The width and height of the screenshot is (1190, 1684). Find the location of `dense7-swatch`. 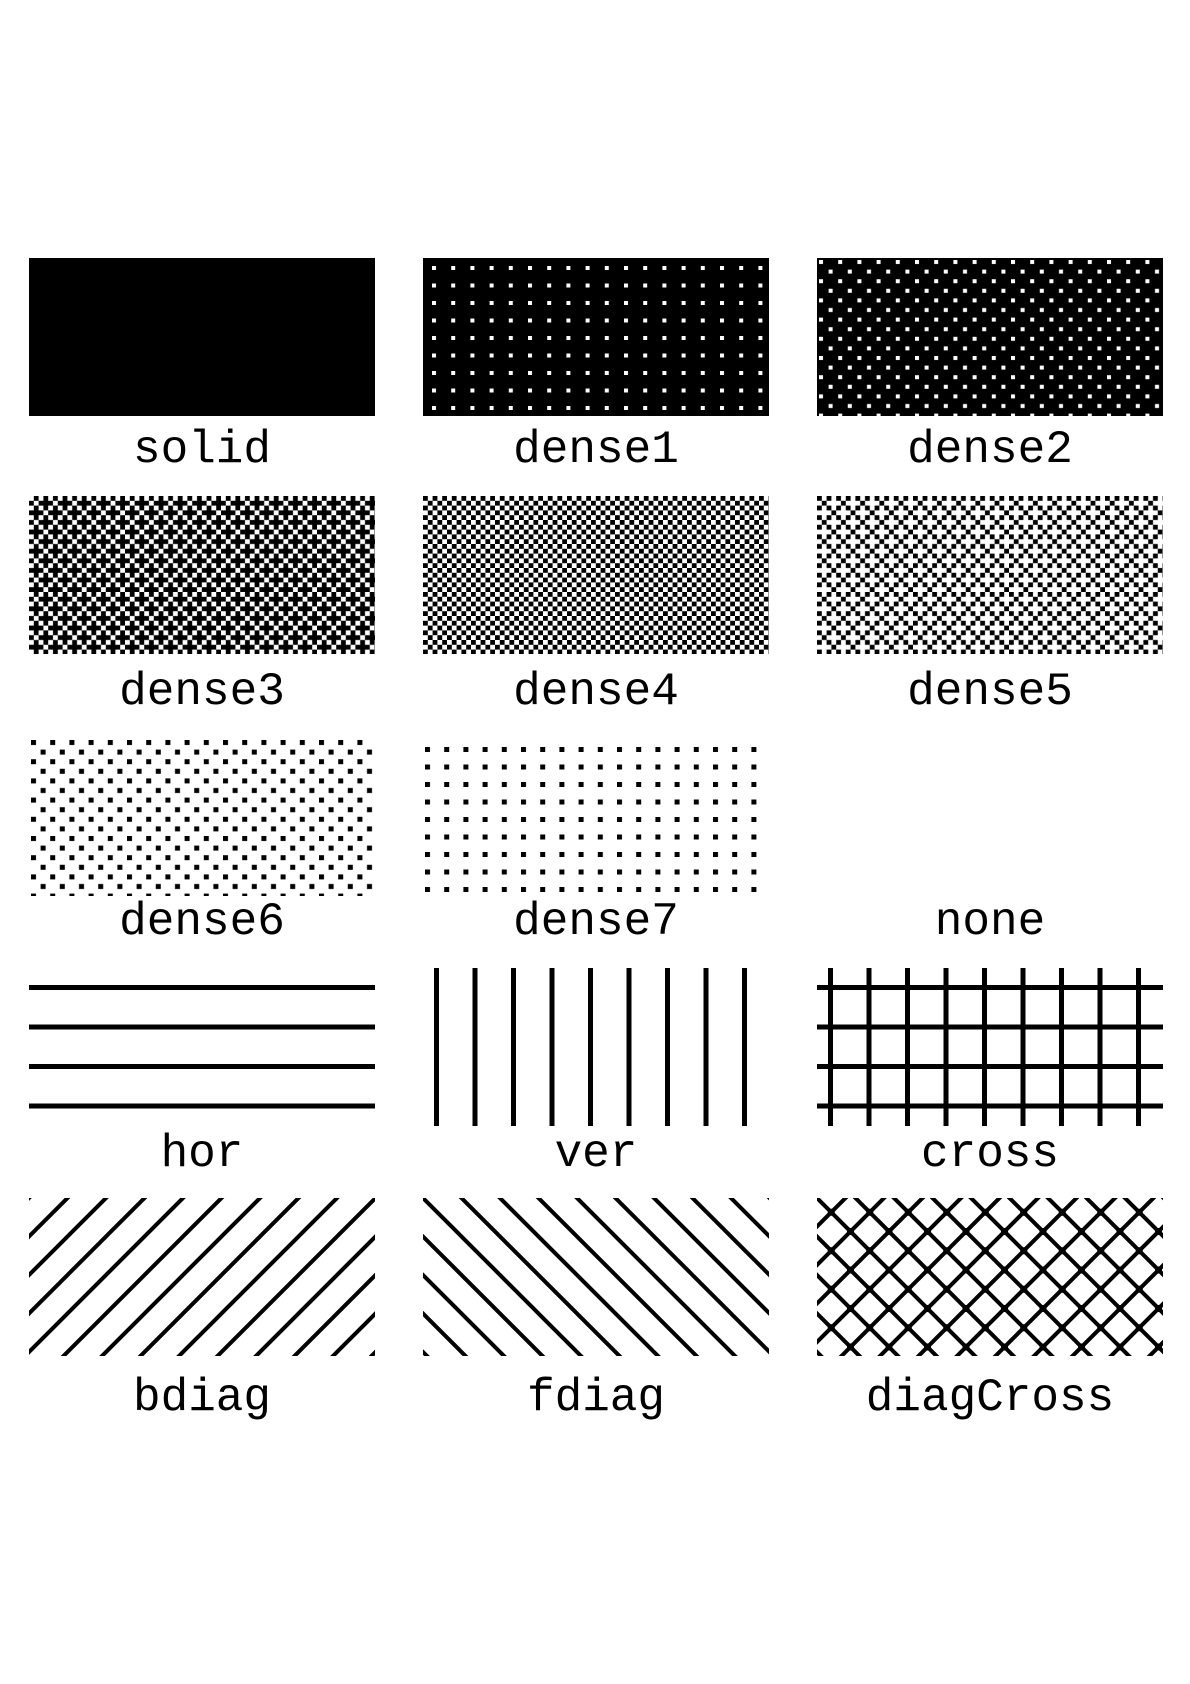

dense7-swatch is located at coordinates (596, 817).